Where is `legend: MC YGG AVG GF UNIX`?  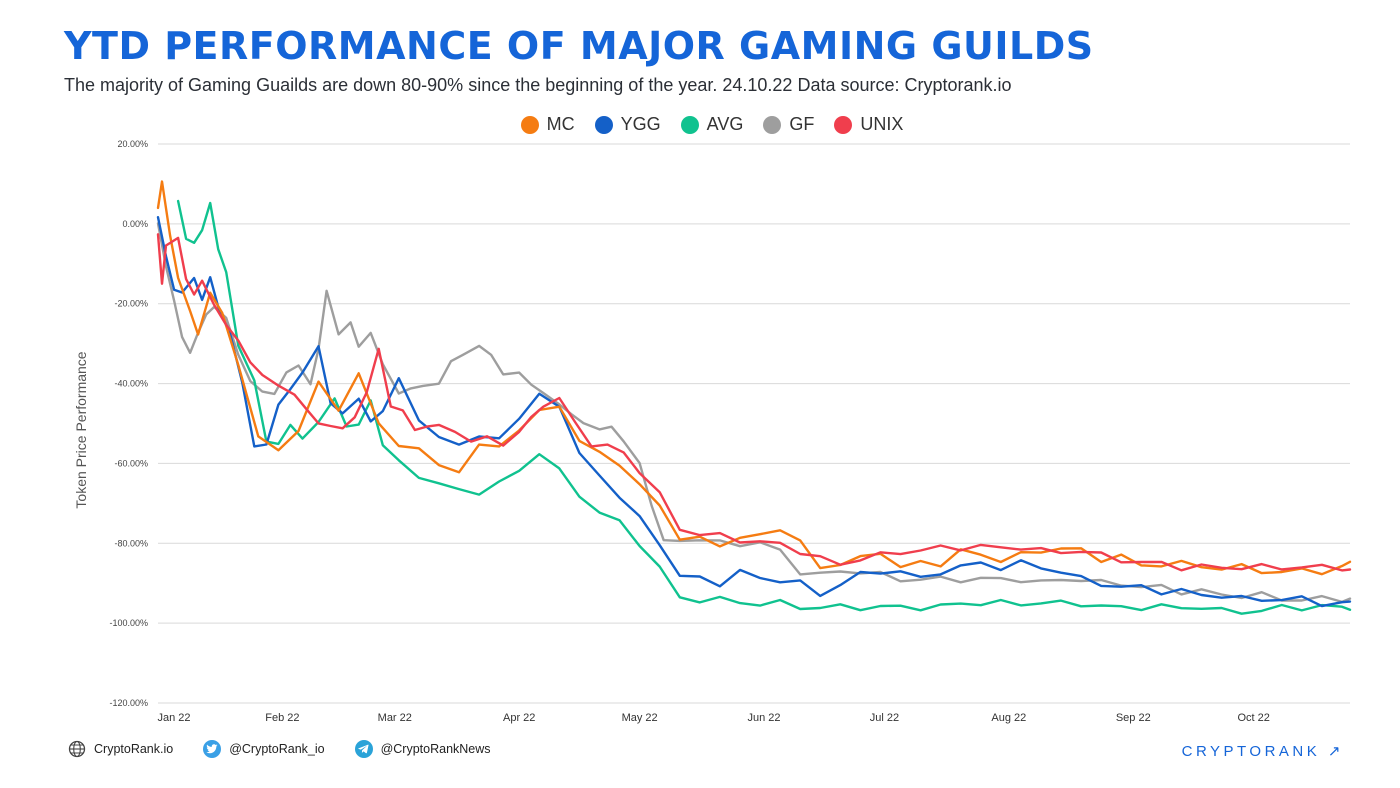 legend: MC YGG AVG GF UNIX is located at coordinates (700, 124).